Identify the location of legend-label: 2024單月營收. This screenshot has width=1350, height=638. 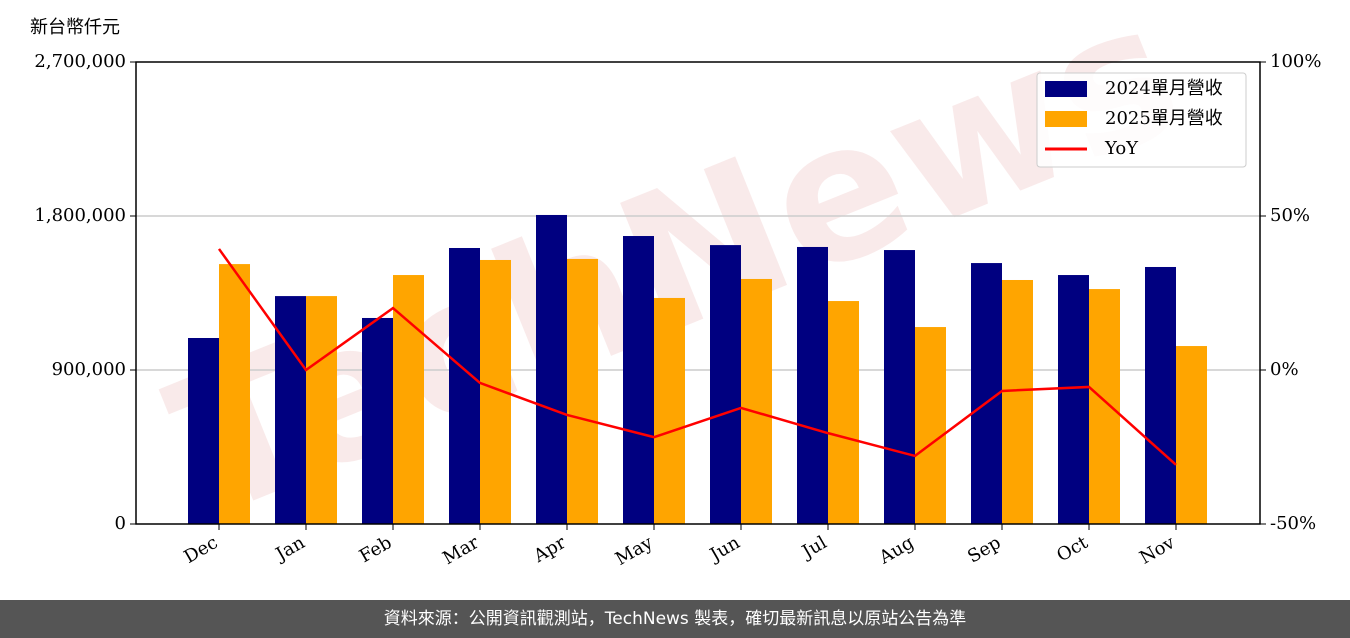
(1164, 88).